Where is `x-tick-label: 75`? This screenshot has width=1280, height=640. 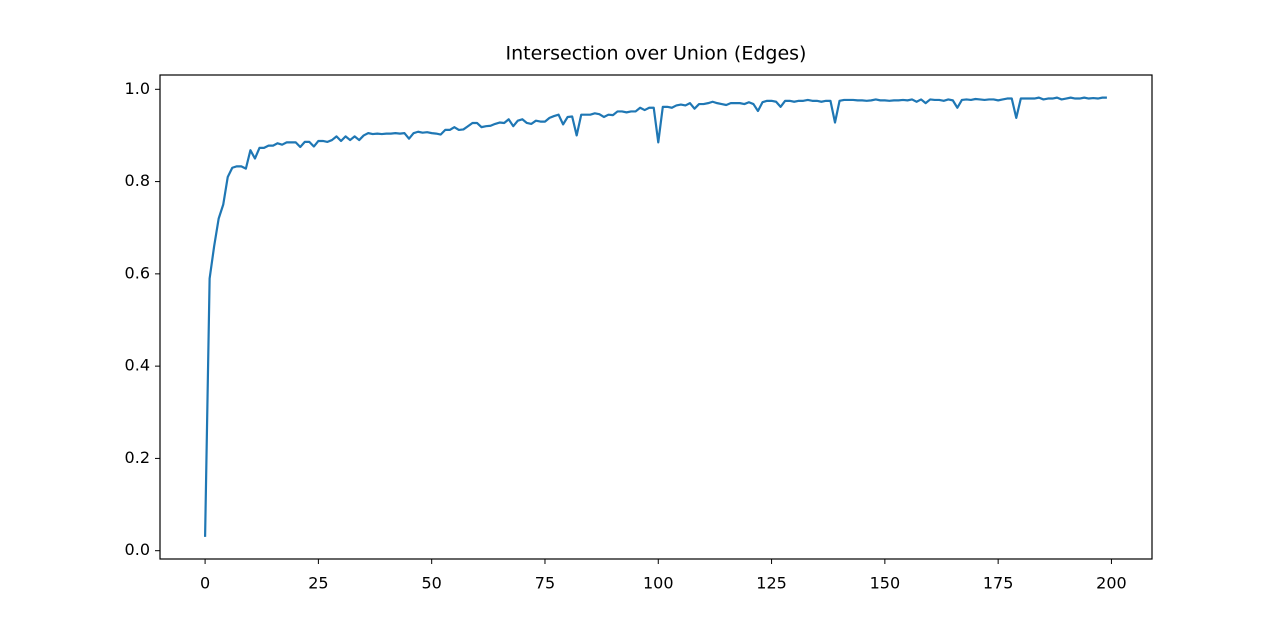
x-tick-label: 75 is located at coordinates (545, 583).